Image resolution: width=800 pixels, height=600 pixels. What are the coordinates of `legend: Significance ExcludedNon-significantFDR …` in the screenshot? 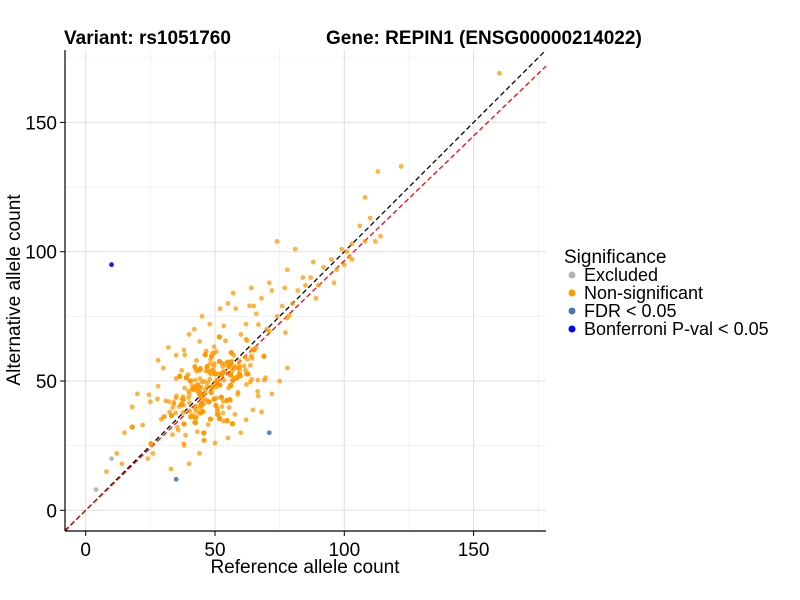 It's located at (666, 293).